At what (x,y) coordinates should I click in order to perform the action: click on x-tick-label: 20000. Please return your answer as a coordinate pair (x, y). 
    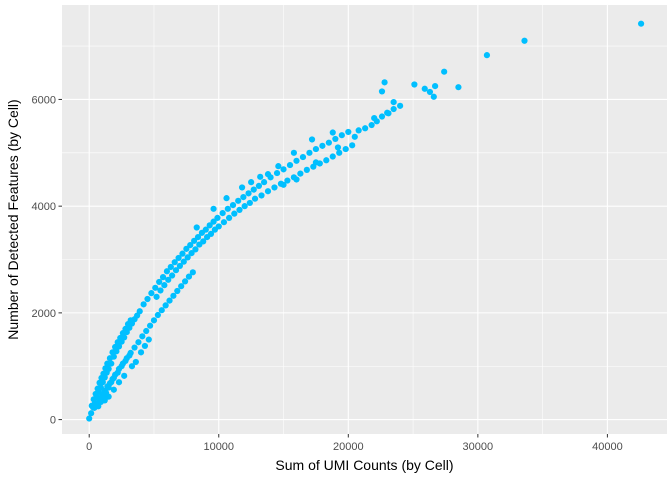
    Looking at the image, I should click on (348, 447).